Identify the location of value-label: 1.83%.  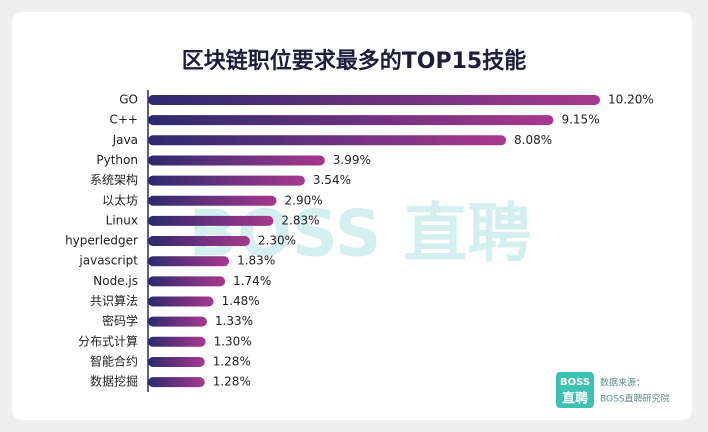
(256, 261).